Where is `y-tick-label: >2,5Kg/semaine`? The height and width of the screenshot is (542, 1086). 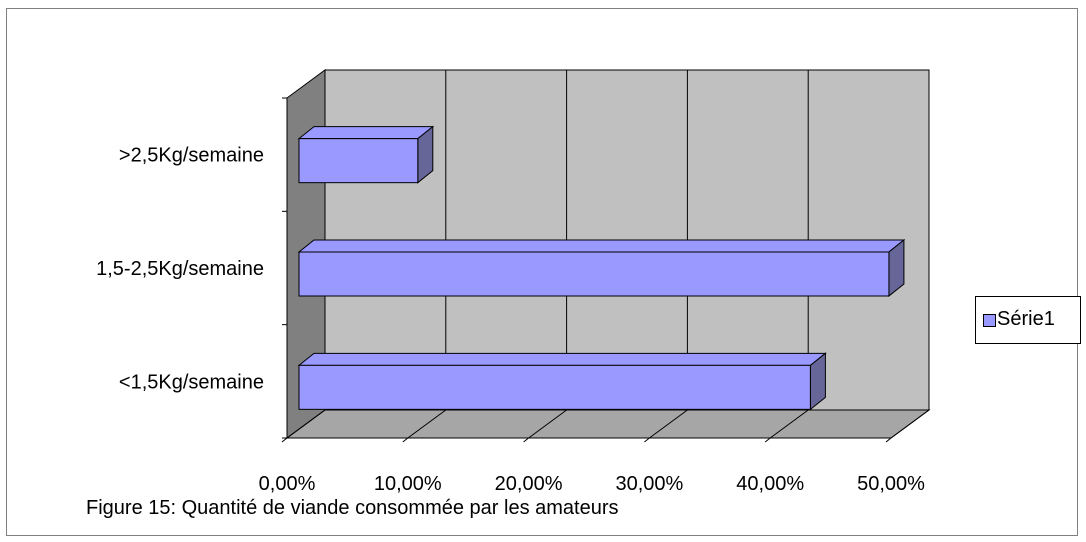 y-tick-label: >2,5Kg/semaine is located at coordinates (191, 156).